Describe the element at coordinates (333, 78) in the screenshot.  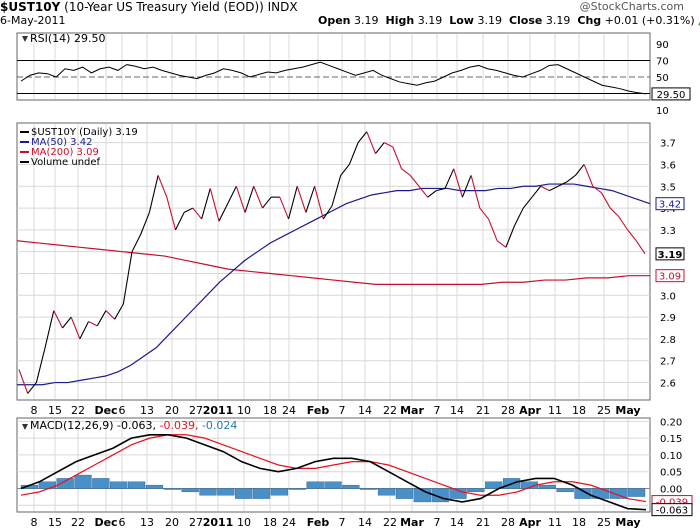
I see `rsi-line` at that location.